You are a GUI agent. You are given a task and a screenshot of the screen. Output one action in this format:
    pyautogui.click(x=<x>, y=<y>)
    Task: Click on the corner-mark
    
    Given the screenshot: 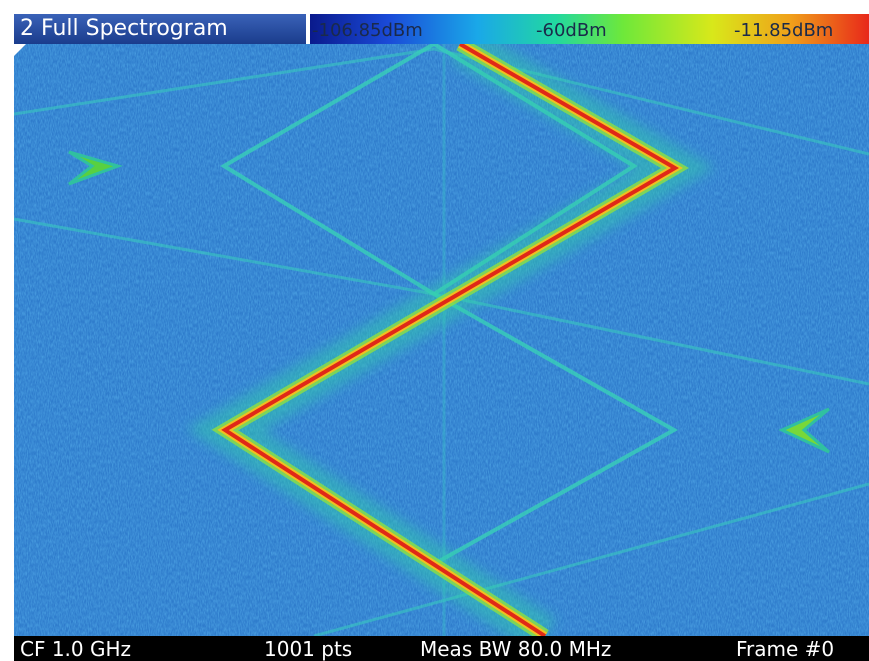 What is the action you would take?
    pyautogui.click(x=20, y=50)
    